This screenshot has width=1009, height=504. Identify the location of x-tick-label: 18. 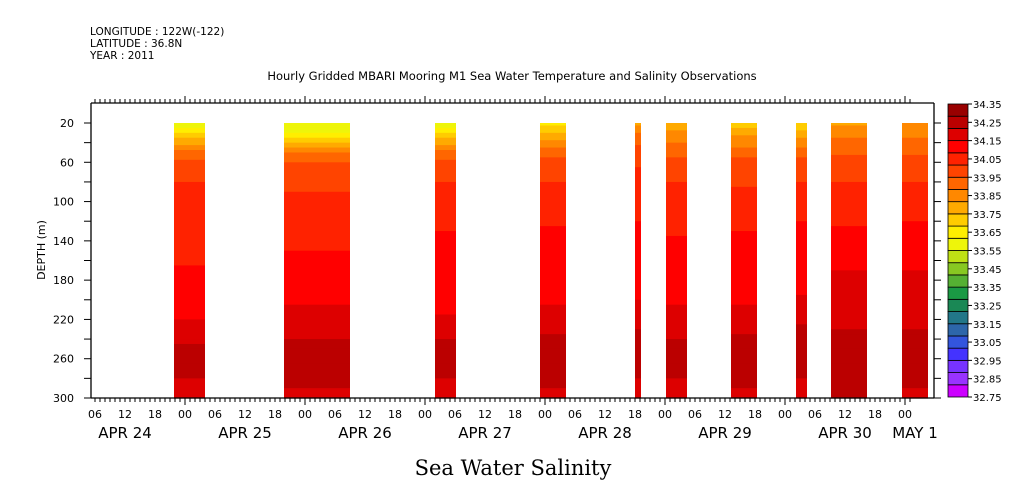
(635, 414).